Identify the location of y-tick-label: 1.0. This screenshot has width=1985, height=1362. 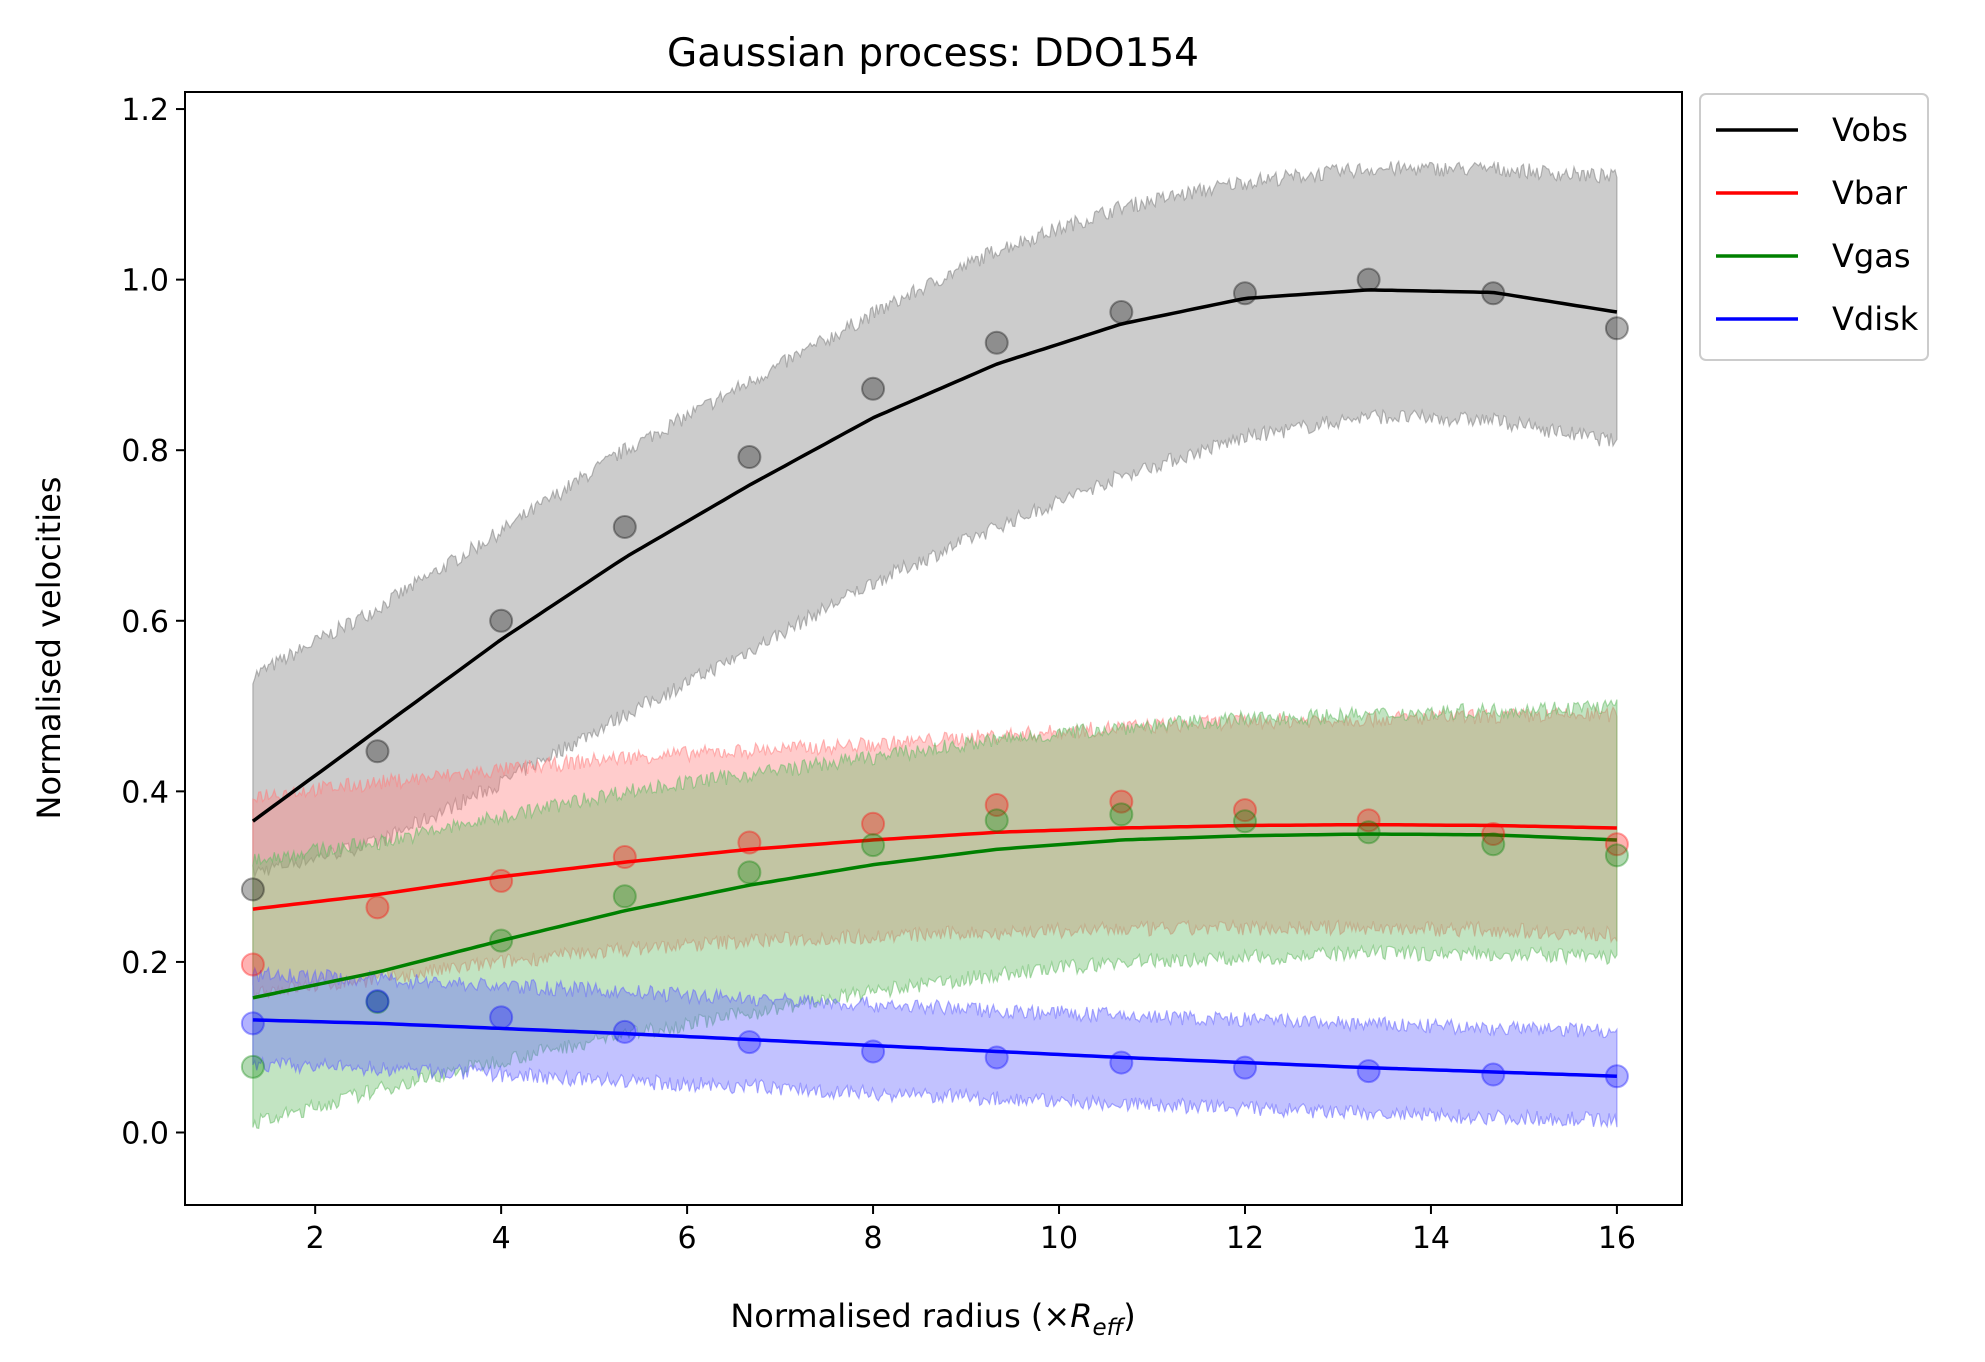
(145, 281).